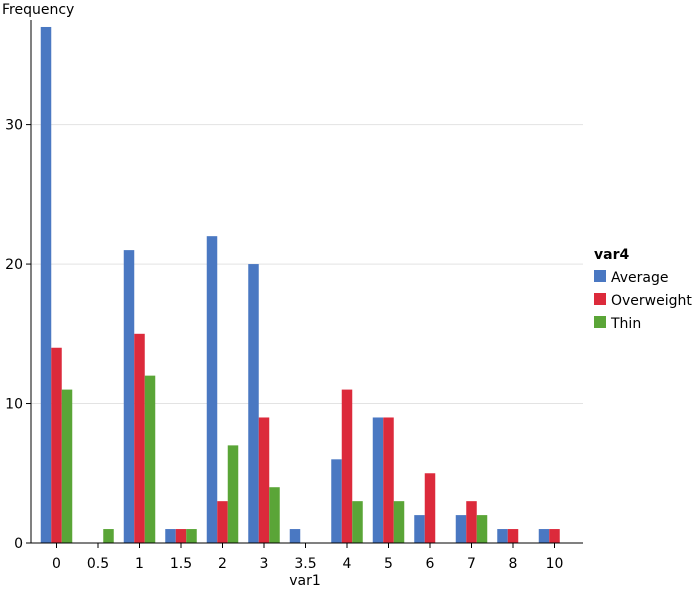 The image size is (694, 595). What do you see at coordinates (430, 564) in the screenshot?
I see `x-tick-label: 6` at bounding box center [430, 564].